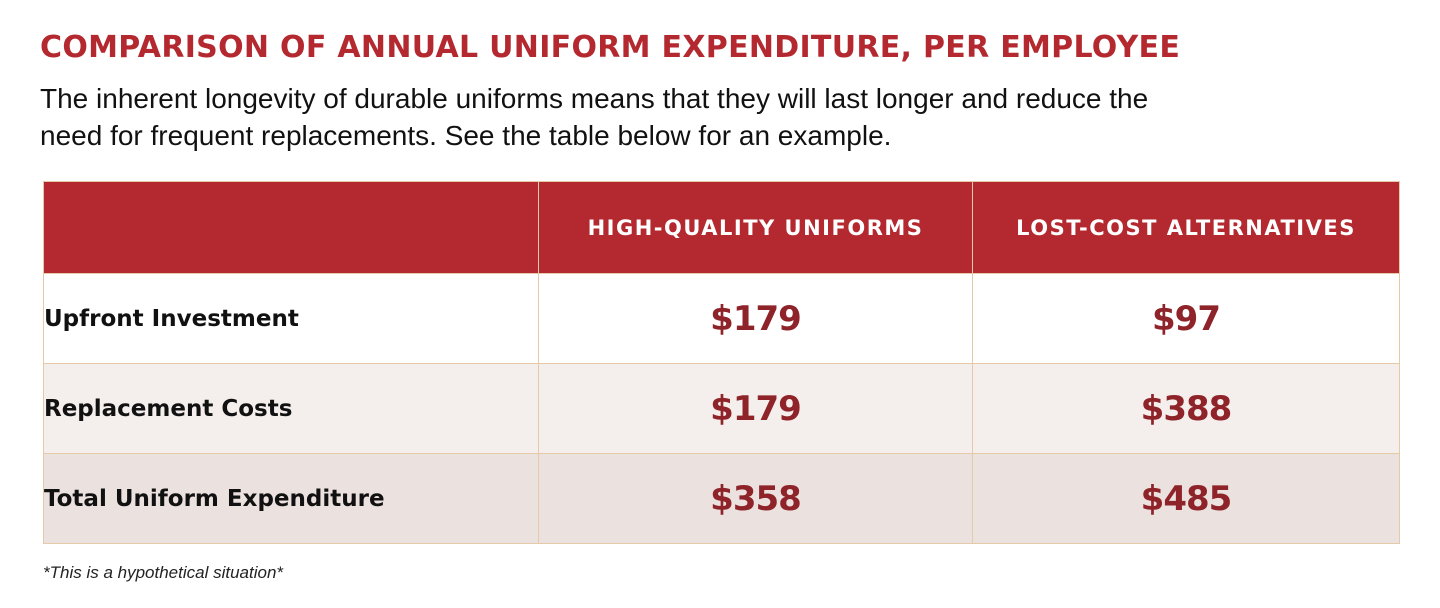  Describe the element at coordinates (1186, 498) in the screenshot. I see `low-cost-value: $485` at that location.